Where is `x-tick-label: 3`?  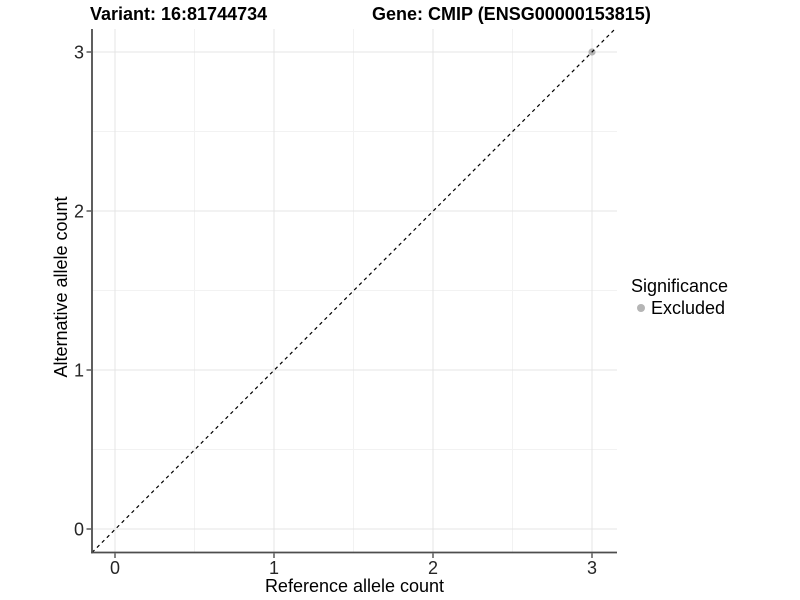
x-tick-label: 3 is located at coordinates (592, 568).